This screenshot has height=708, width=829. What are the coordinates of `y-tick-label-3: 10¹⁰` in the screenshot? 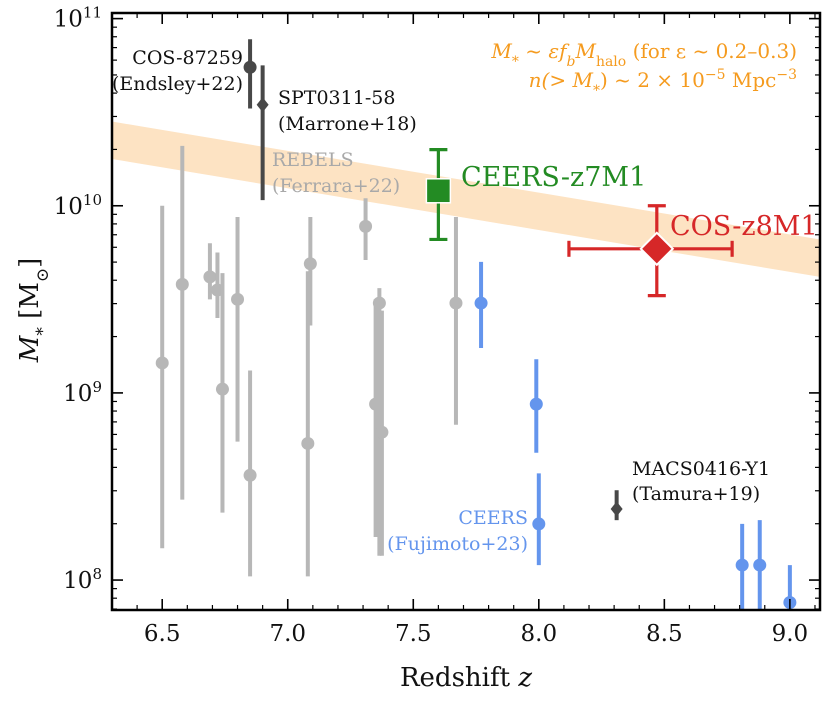 It's located at (78, 205).